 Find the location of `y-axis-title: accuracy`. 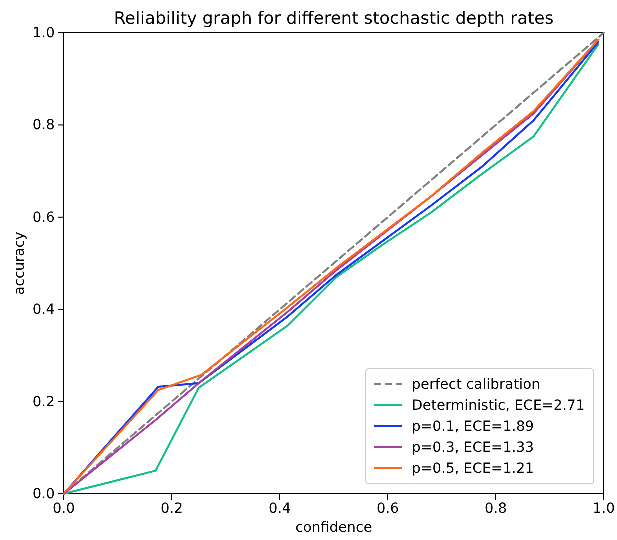

y-axis-title: accuracy is located at coordinates (20, 264).